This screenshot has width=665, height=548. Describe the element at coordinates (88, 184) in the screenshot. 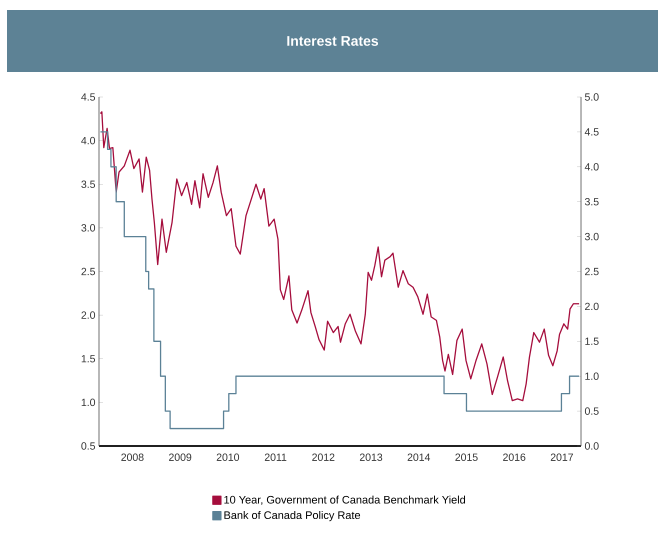

I see `y-tick-label: 3.5` at that location.